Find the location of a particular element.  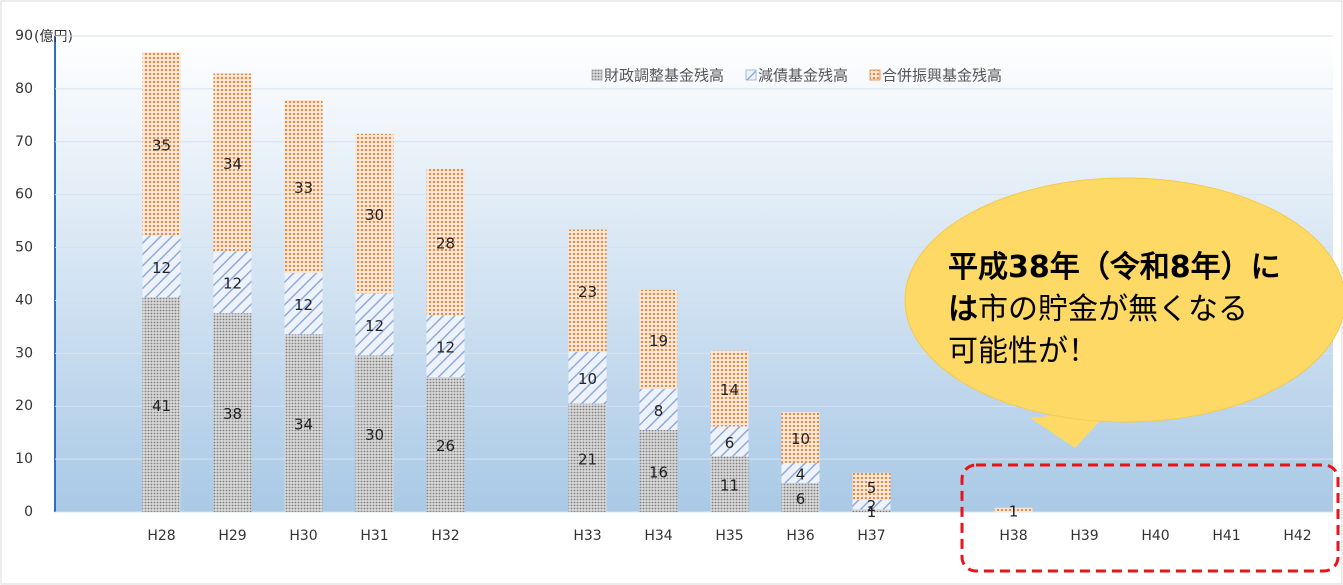

data-label: 2 is located at coordinates (872, 506).